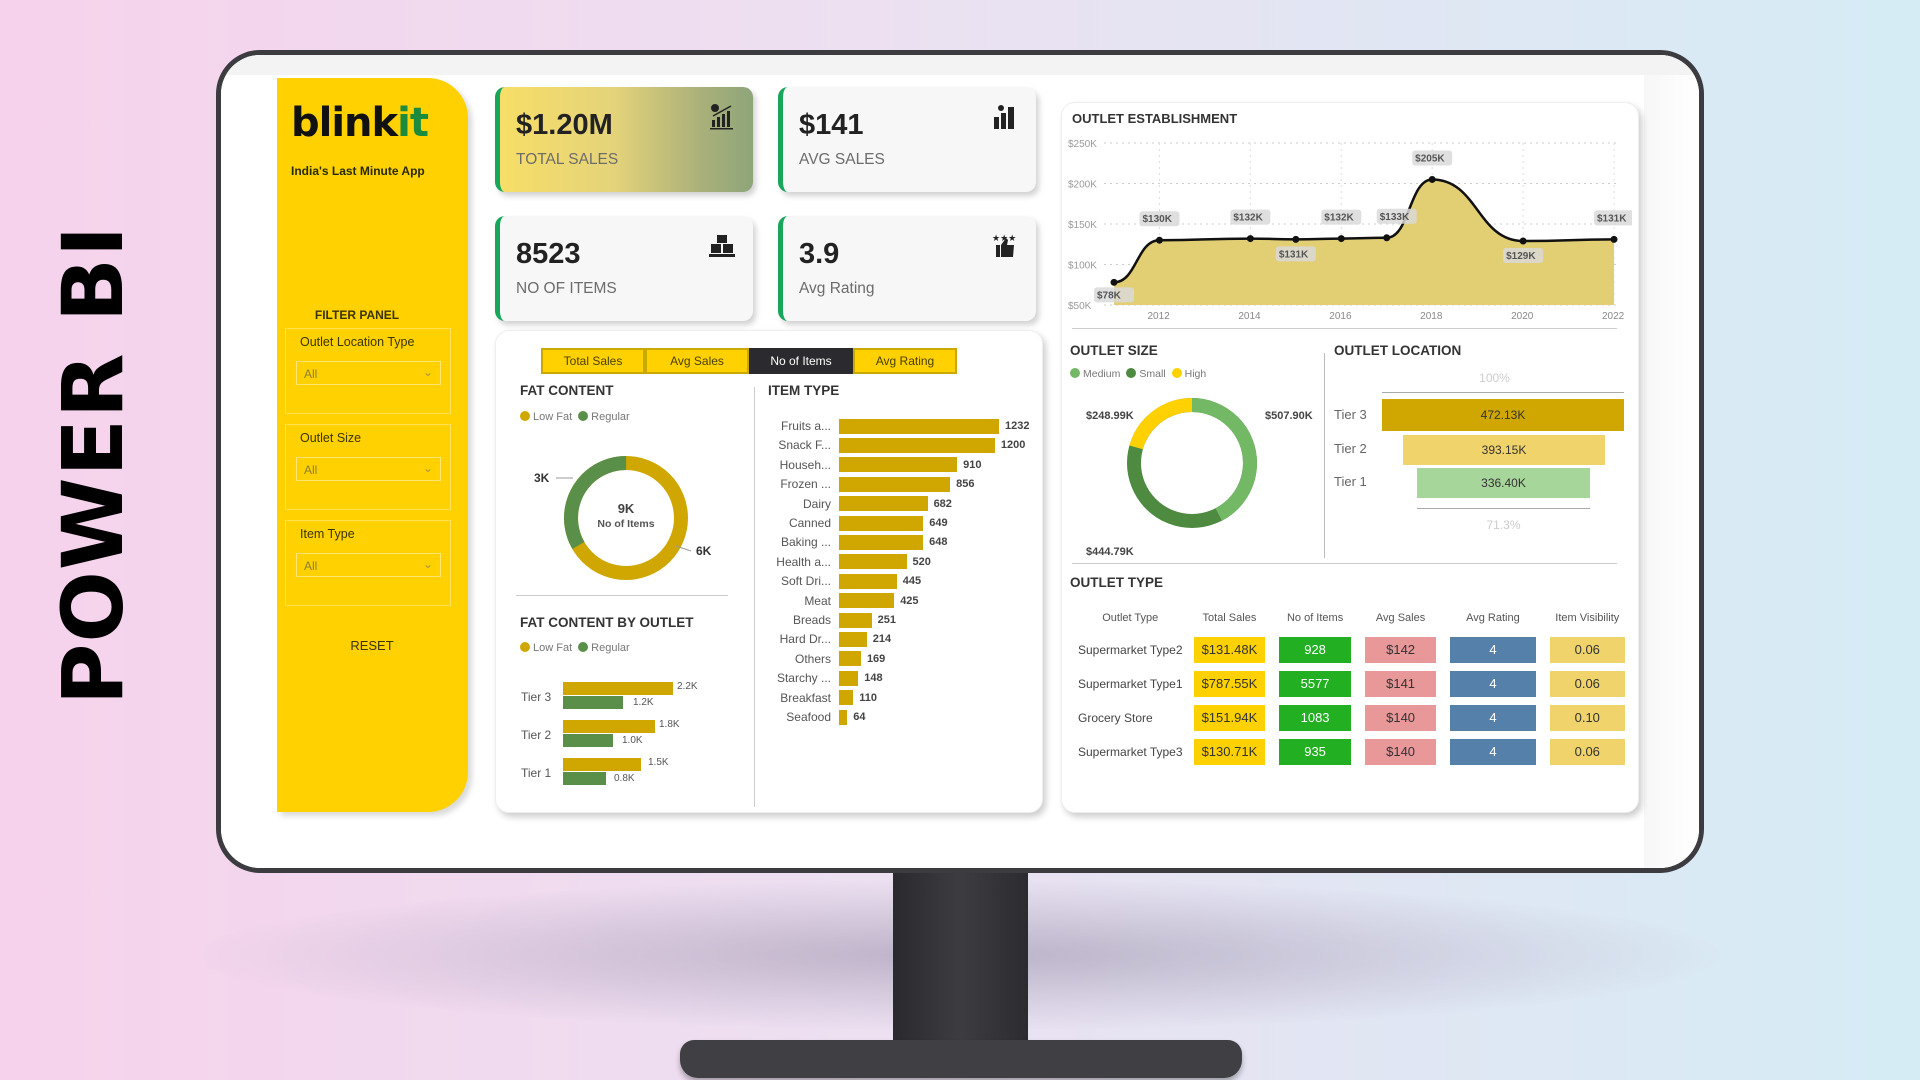  I want to click on funnel-bar-tier1: 336.40K, so click(1503, 483).